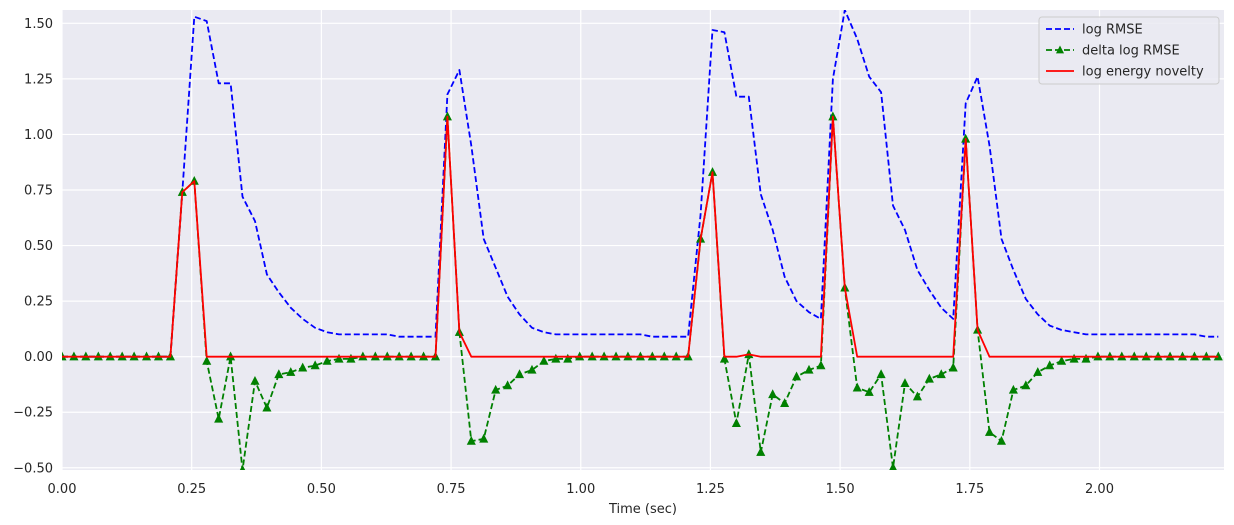 This screenshot has width=1234, height=525. What do you see at coordinates (38, 135) in the screenshot?
I see `y-tick-label: 1.00` at bounding box center [38, 135].